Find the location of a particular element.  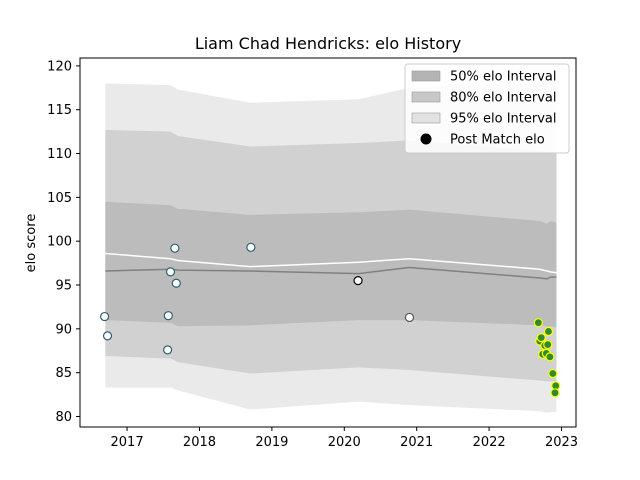

legend-frame is located at coordinates (487, 108).